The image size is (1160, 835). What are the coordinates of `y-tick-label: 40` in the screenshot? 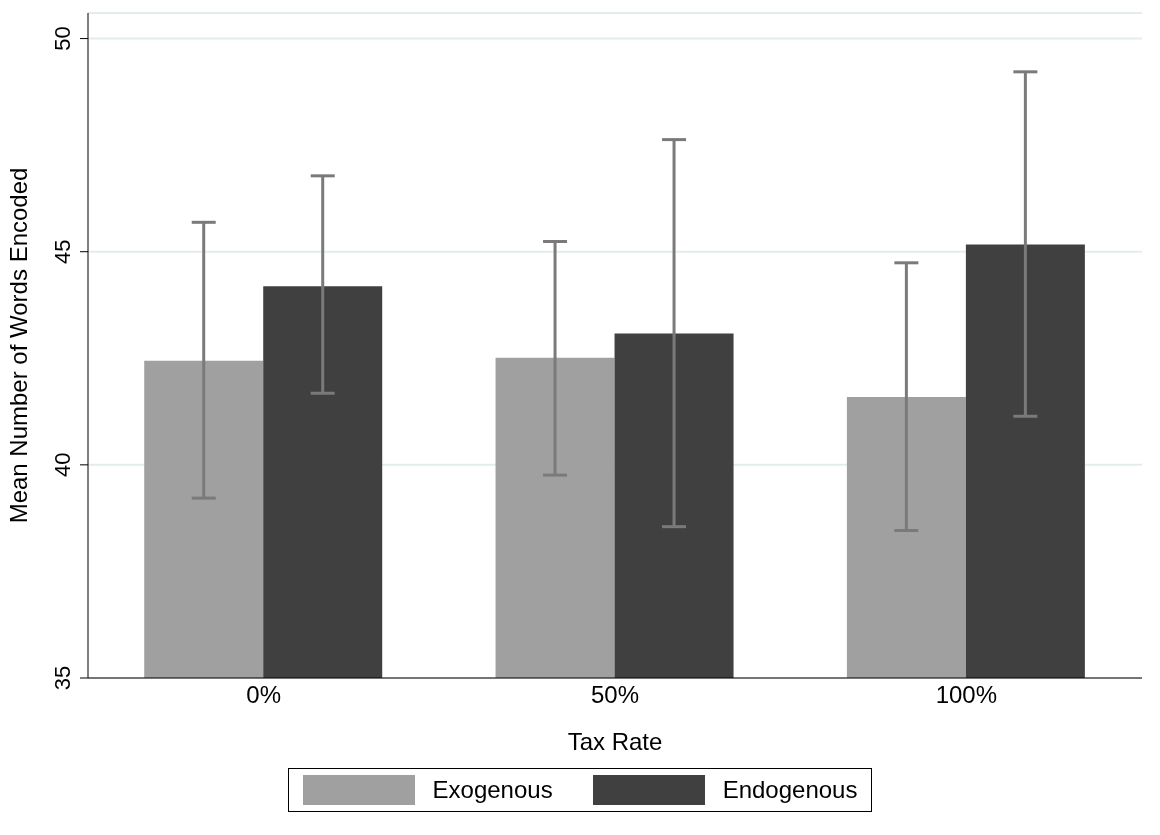 It's located at (62, 465).